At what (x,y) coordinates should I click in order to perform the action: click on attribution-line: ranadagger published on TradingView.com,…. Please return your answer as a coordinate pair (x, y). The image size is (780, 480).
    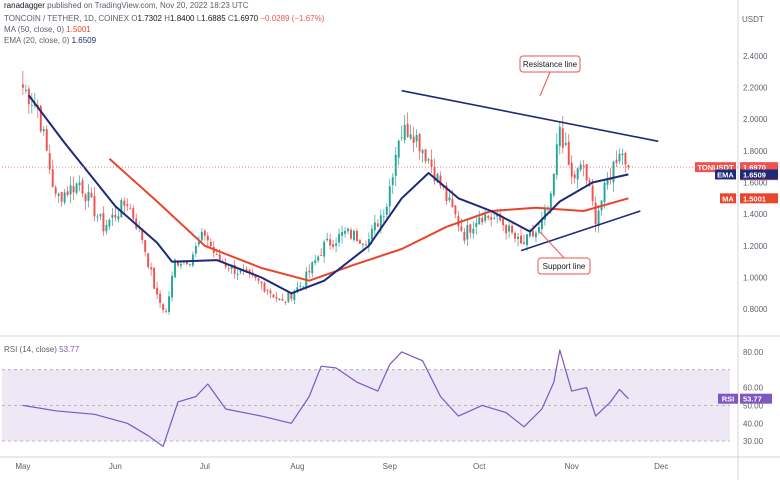
    Looking at the image, I should click on (126, 5).